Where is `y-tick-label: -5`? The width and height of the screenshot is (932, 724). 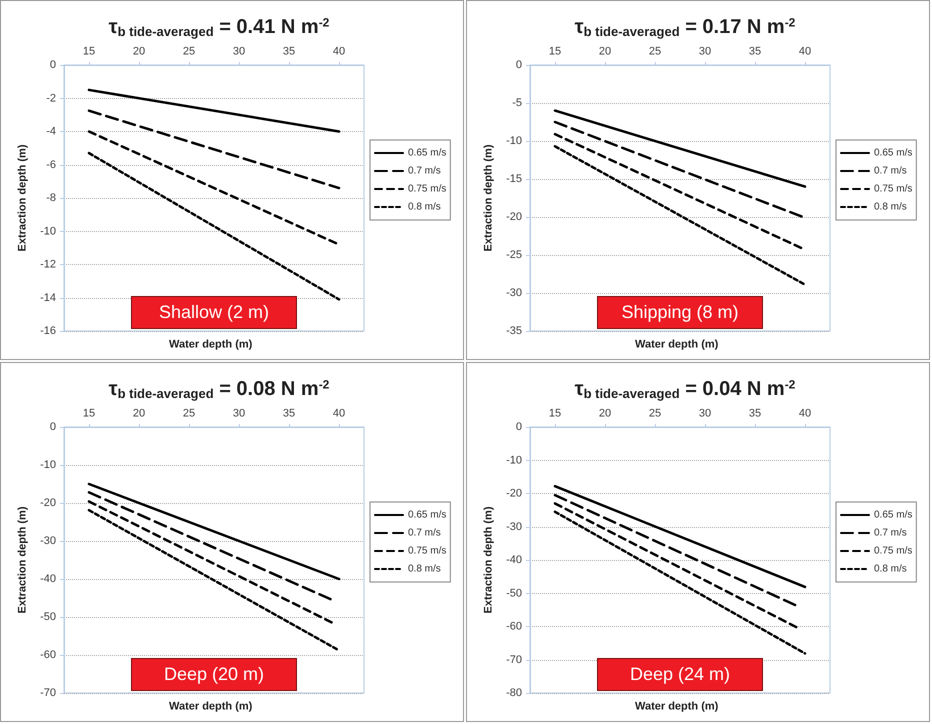 y-tick-label: -5 is located at coordinates (517, 103).